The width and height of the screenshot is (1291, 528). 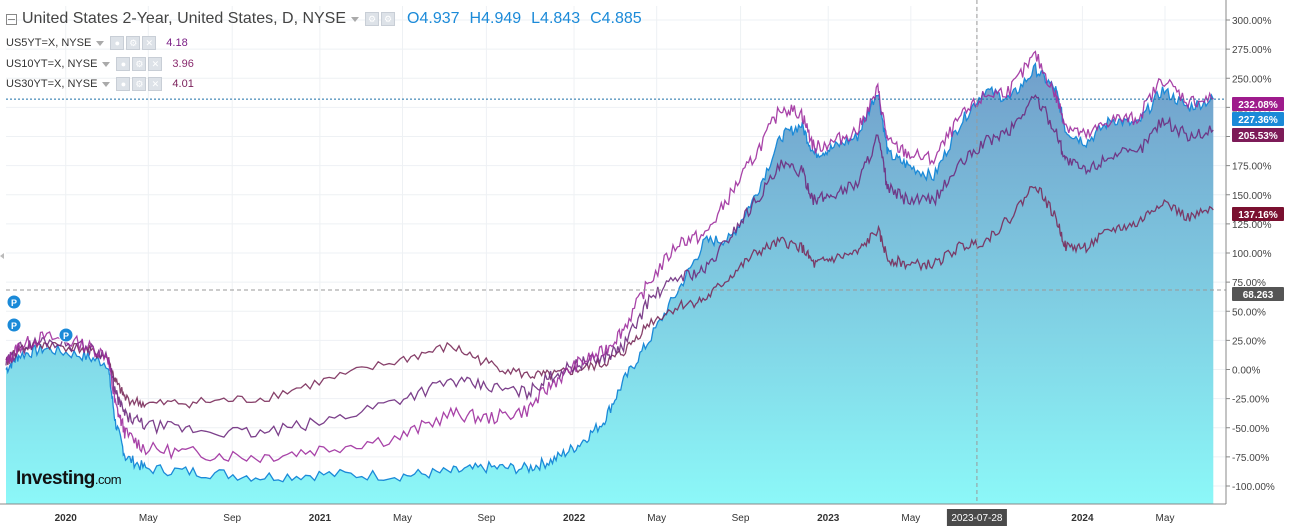 I want to click on open-value: 4.937, so click(x=439, y=18).